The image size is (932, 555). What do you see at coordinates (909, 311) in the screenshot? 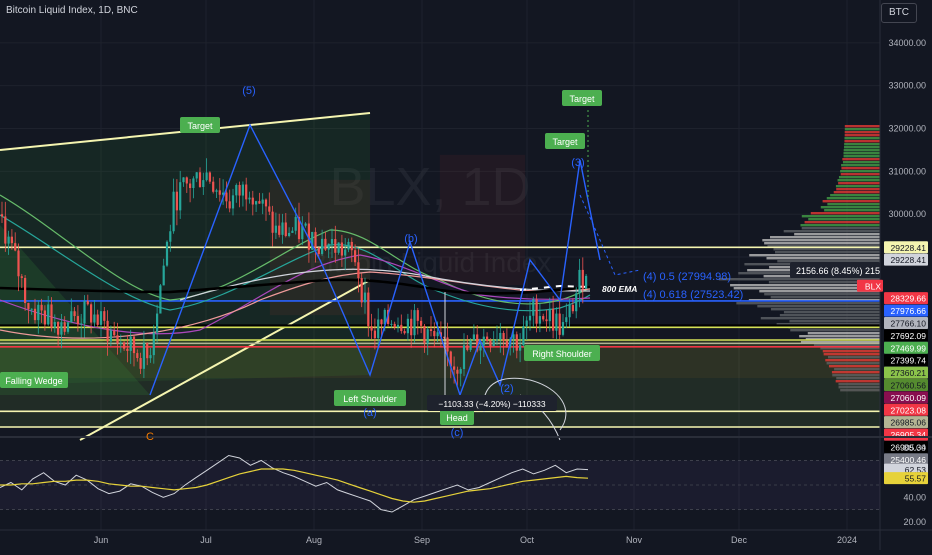
I see `price-tag-4: 27976.66` at bounding box center [909, 311].